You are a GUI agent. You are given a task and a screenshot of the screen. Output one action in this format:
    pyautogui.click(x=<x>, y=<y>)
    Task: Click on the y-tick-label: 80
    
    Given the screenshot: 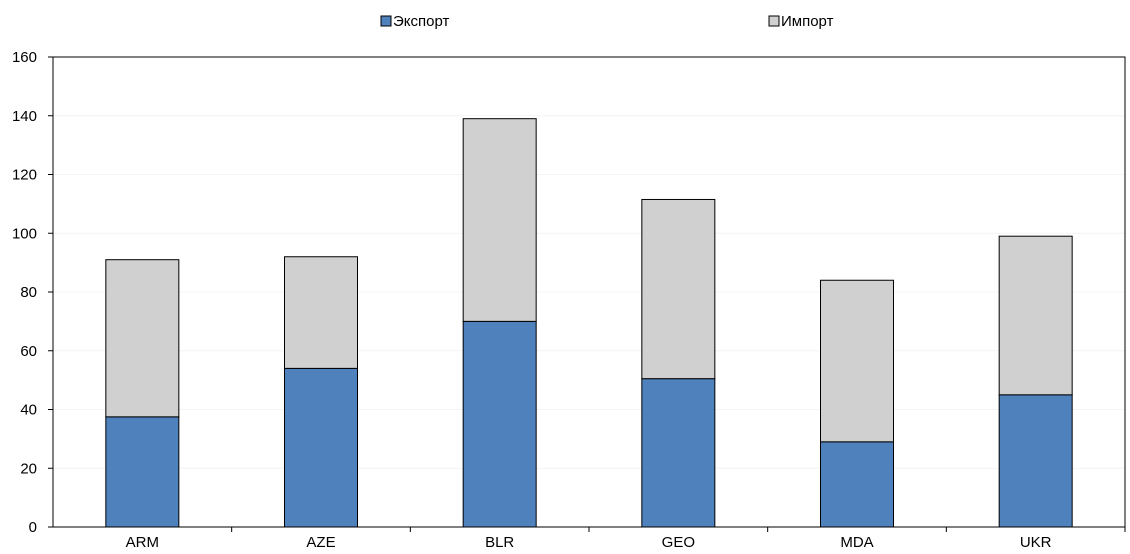 What is the action you would take?
    pyautogui.click(x=28, y=292)
    